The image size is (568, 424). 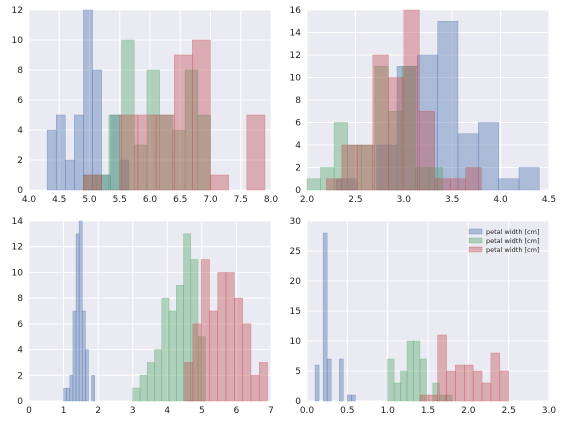 What do you see at coordinates (180, 200) in the screenshot?
I see `x-tick-label: 6.5` at bounding box center [180, 200].